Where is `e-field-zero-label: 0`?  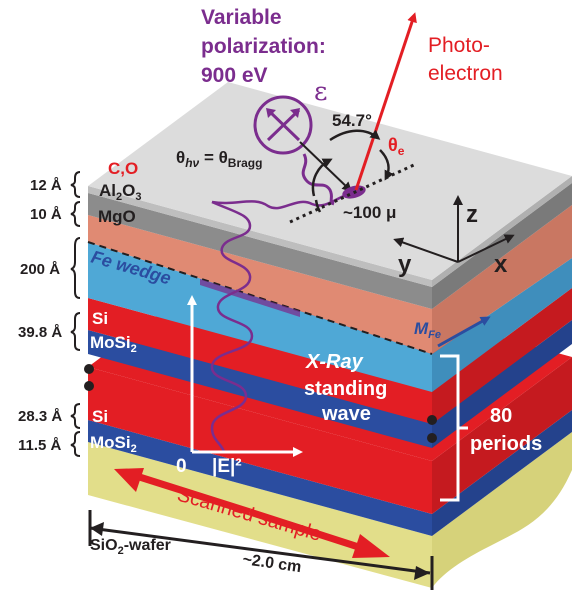
e-field-zero-label: 0 is located at coordinates (181, 466).